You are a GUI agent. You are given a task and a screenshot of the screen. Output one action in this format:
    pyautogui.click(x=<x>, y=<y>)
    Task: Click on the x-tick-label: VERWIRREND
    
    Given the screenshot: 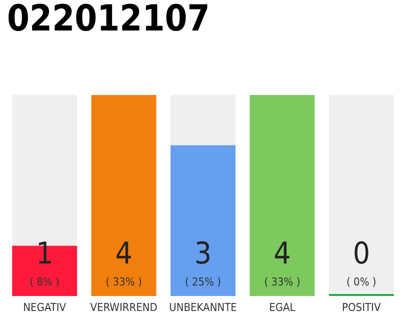 What is the action you would take?
    pyautogui.click(x=124, y=307)
    